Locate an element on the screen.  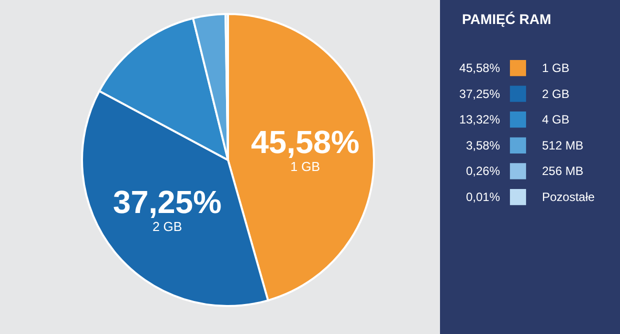
legend-label: 512 MB is located at coordinates (563, 145).